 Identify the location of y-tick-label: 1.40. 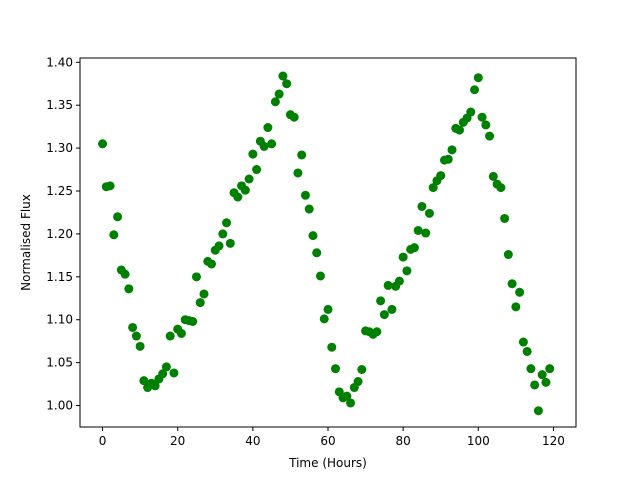
(59, 62).